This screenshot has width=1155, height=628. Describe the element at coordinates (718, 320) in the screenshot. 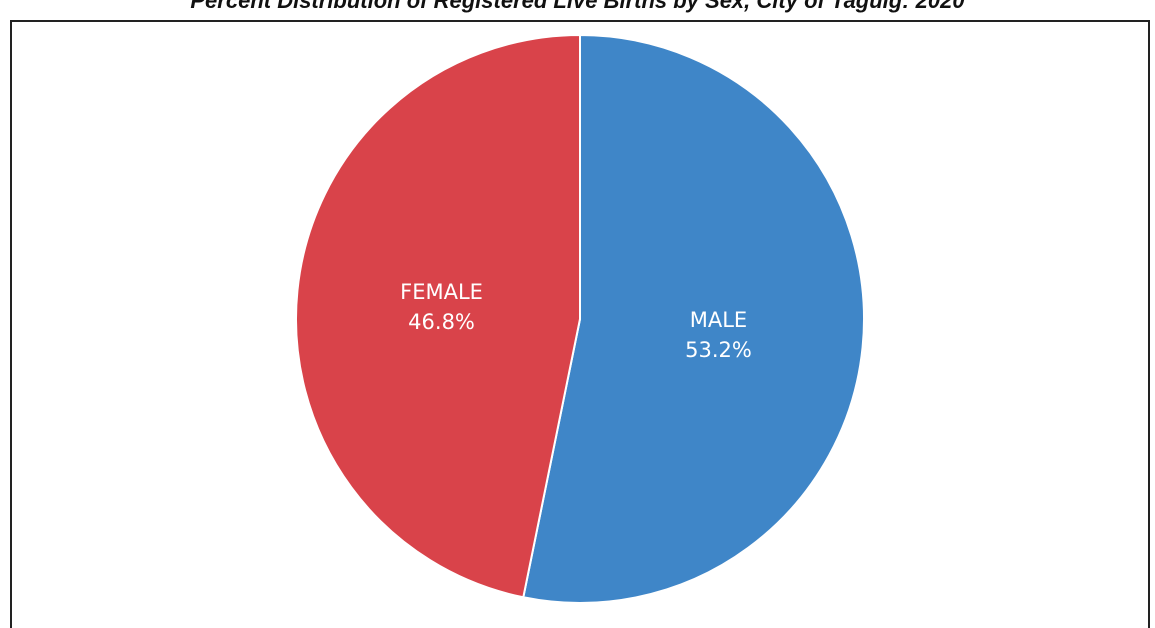

I see `slice-label-male: MALE` at that location.